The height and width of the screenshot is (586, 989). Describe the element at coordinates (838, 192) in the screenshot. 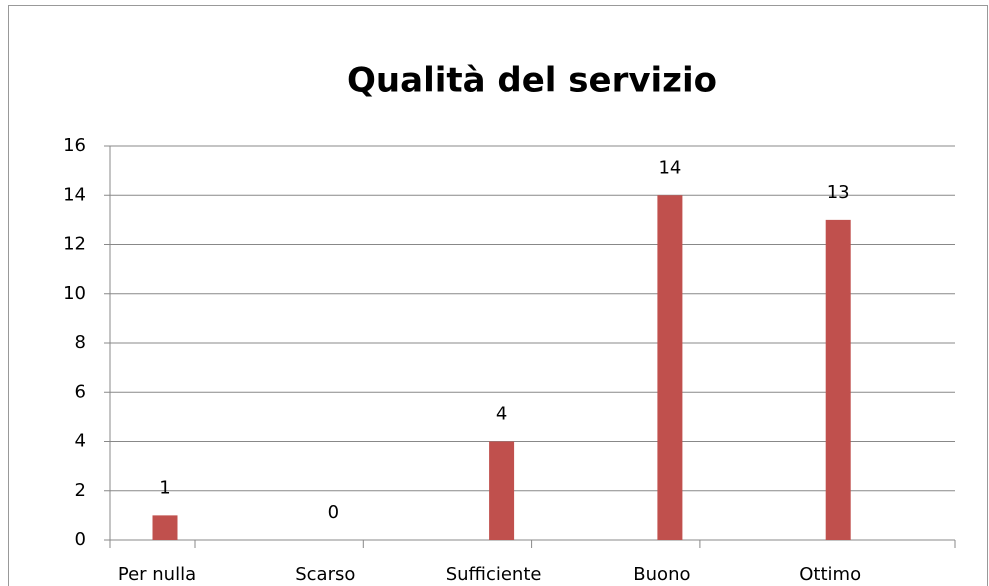

I see `value-label: 13` at that location.